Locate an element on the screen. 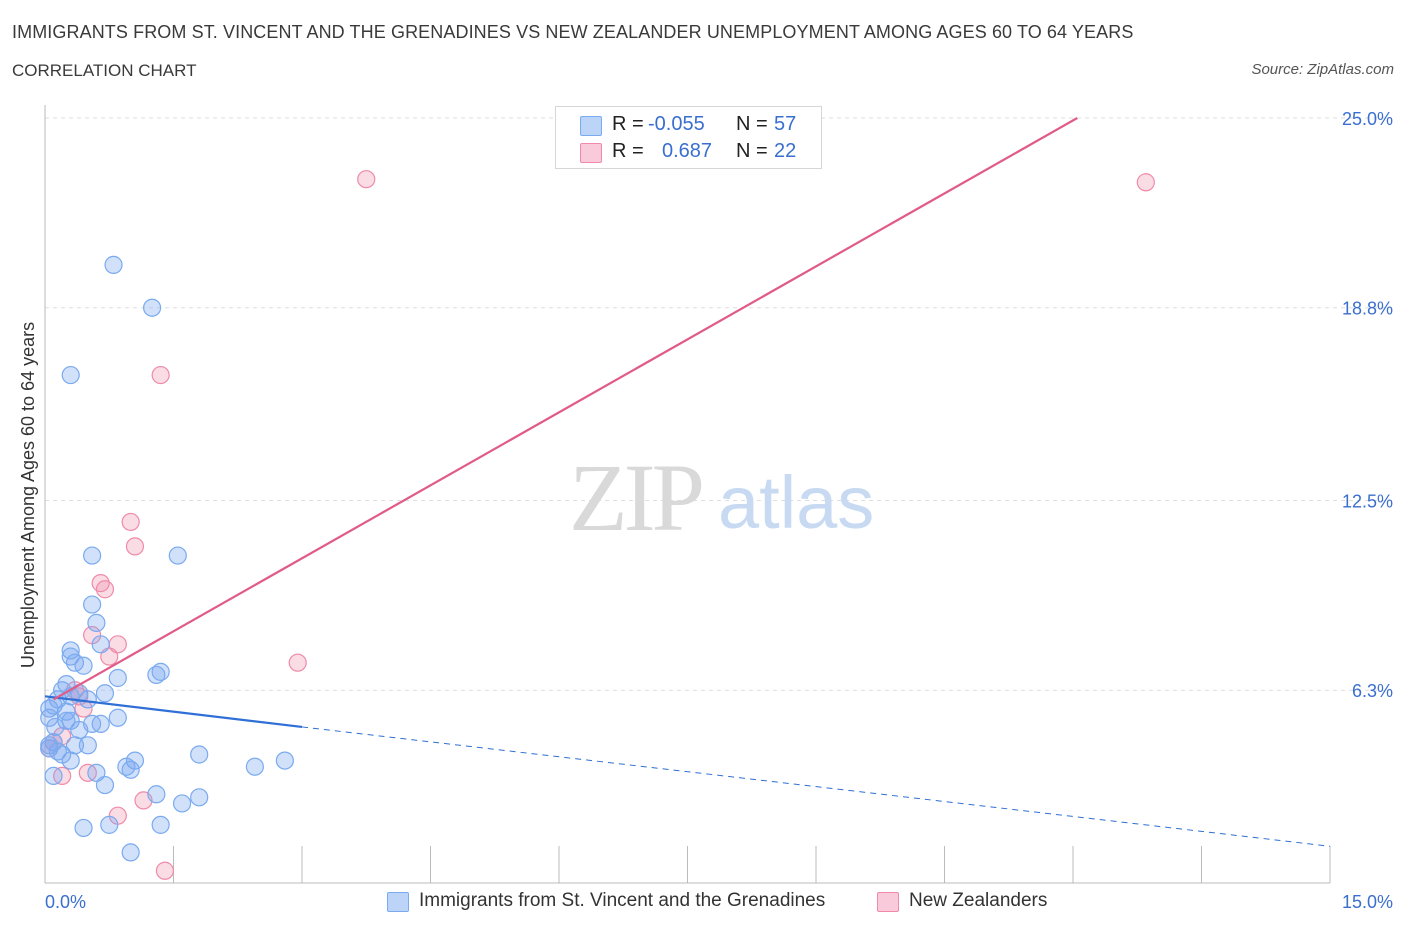  legend-n-value: 22 is located at coordinates (785, 151).